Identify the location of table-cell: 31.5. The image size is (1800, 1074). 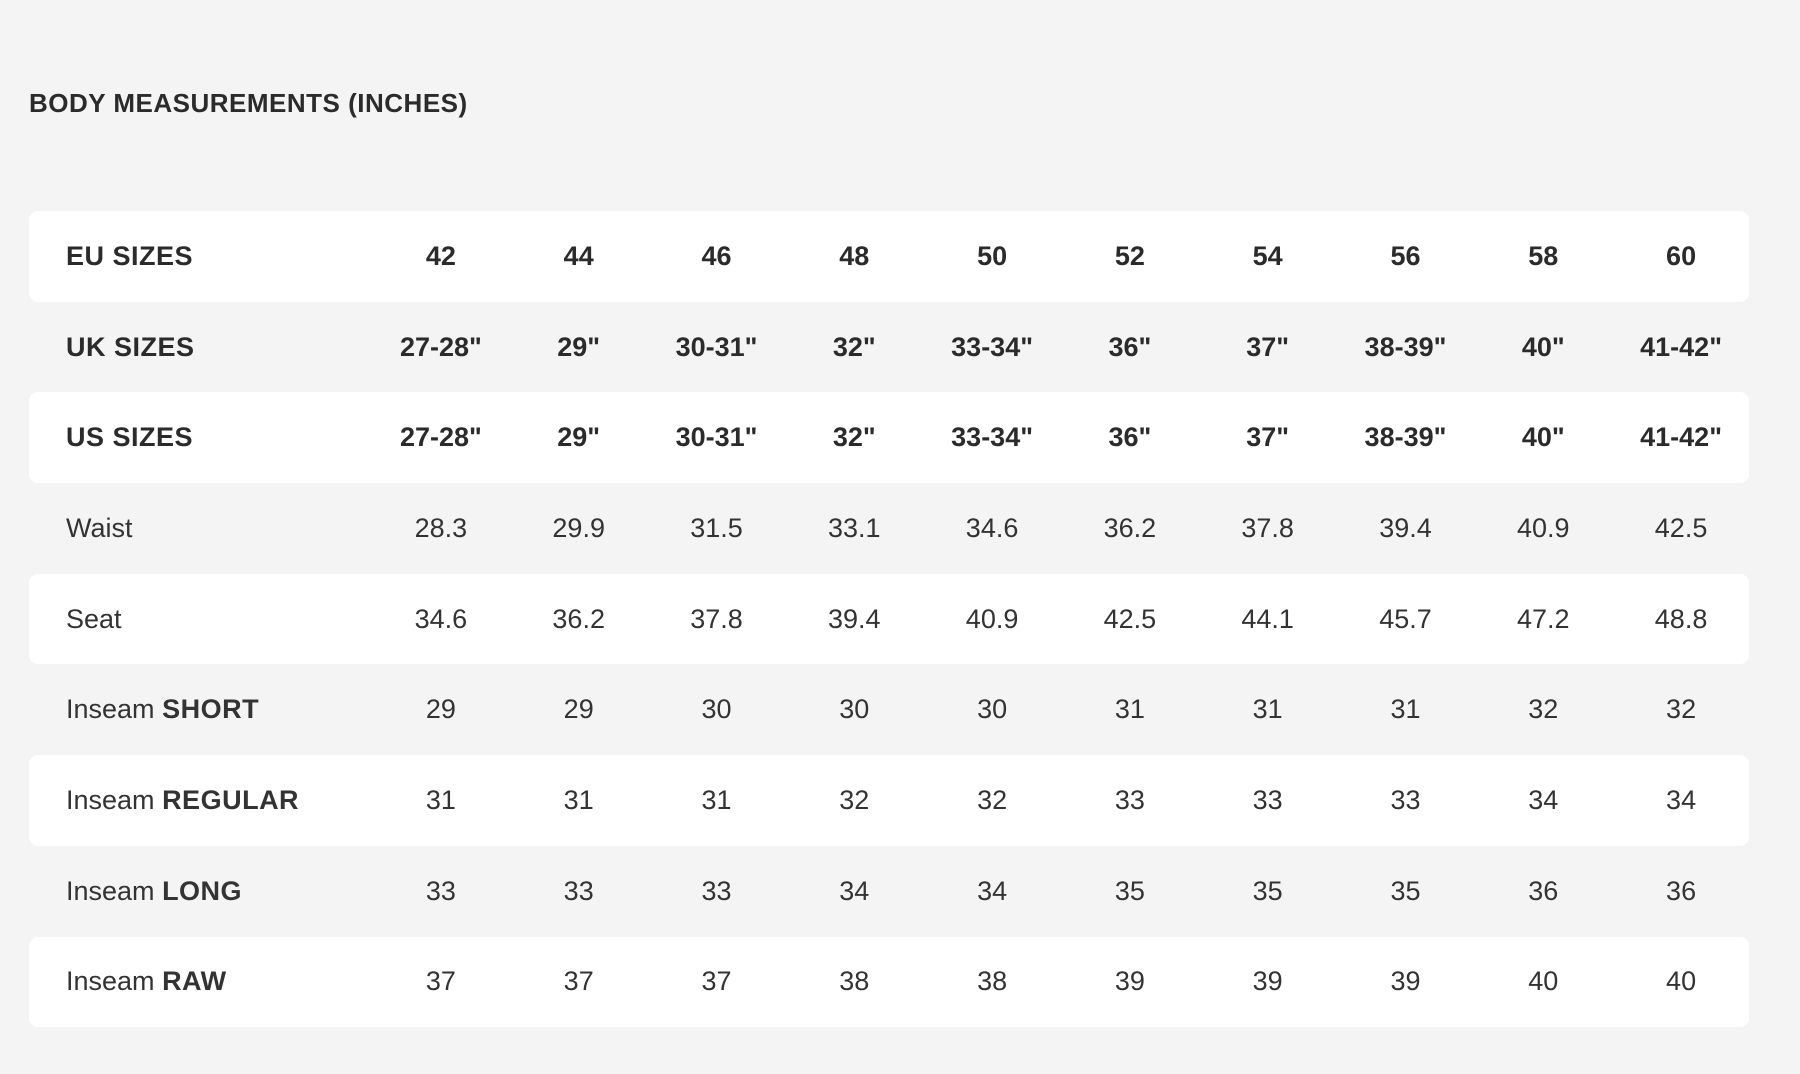
(716, 527).